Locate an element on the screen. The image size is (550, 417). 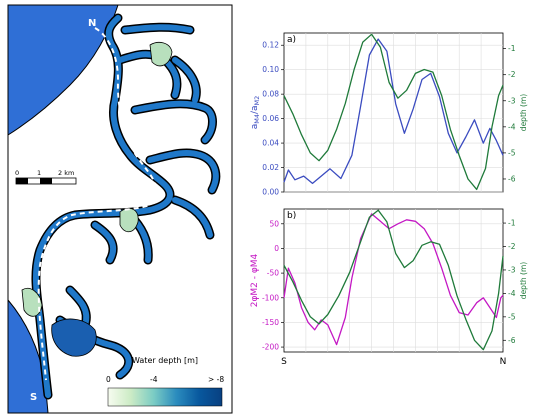
left-tick-label: -50 is located at coordinates (273, 273).